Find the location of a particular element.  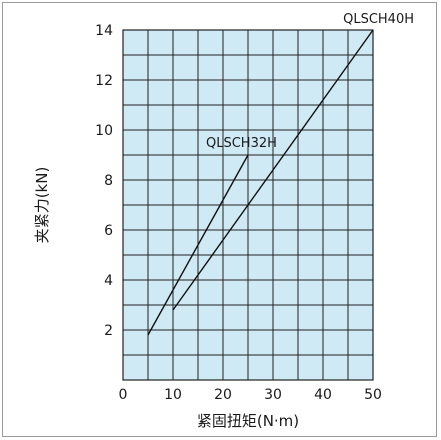

series-line is located at coordinates (198, 245).